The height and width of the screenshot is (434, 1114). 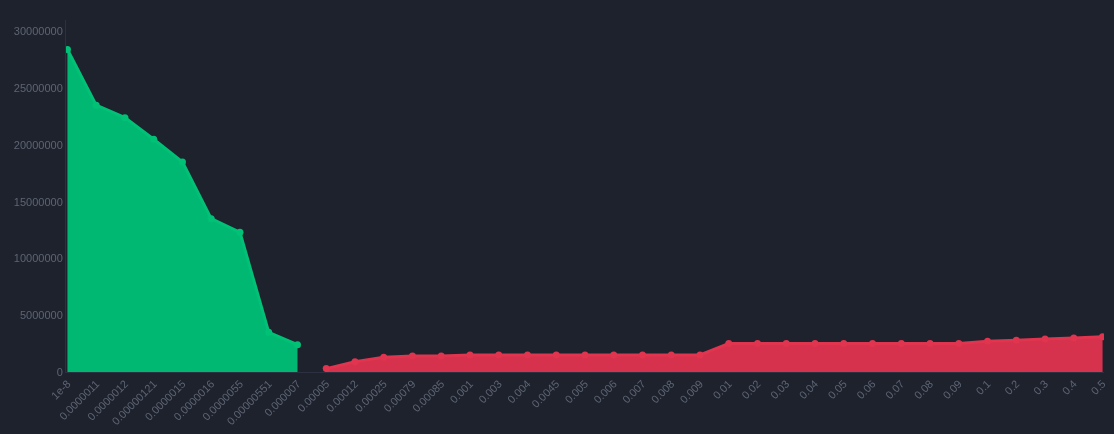 I want to click on x-tick-label: 0.3, so click(x=1041, y=387).